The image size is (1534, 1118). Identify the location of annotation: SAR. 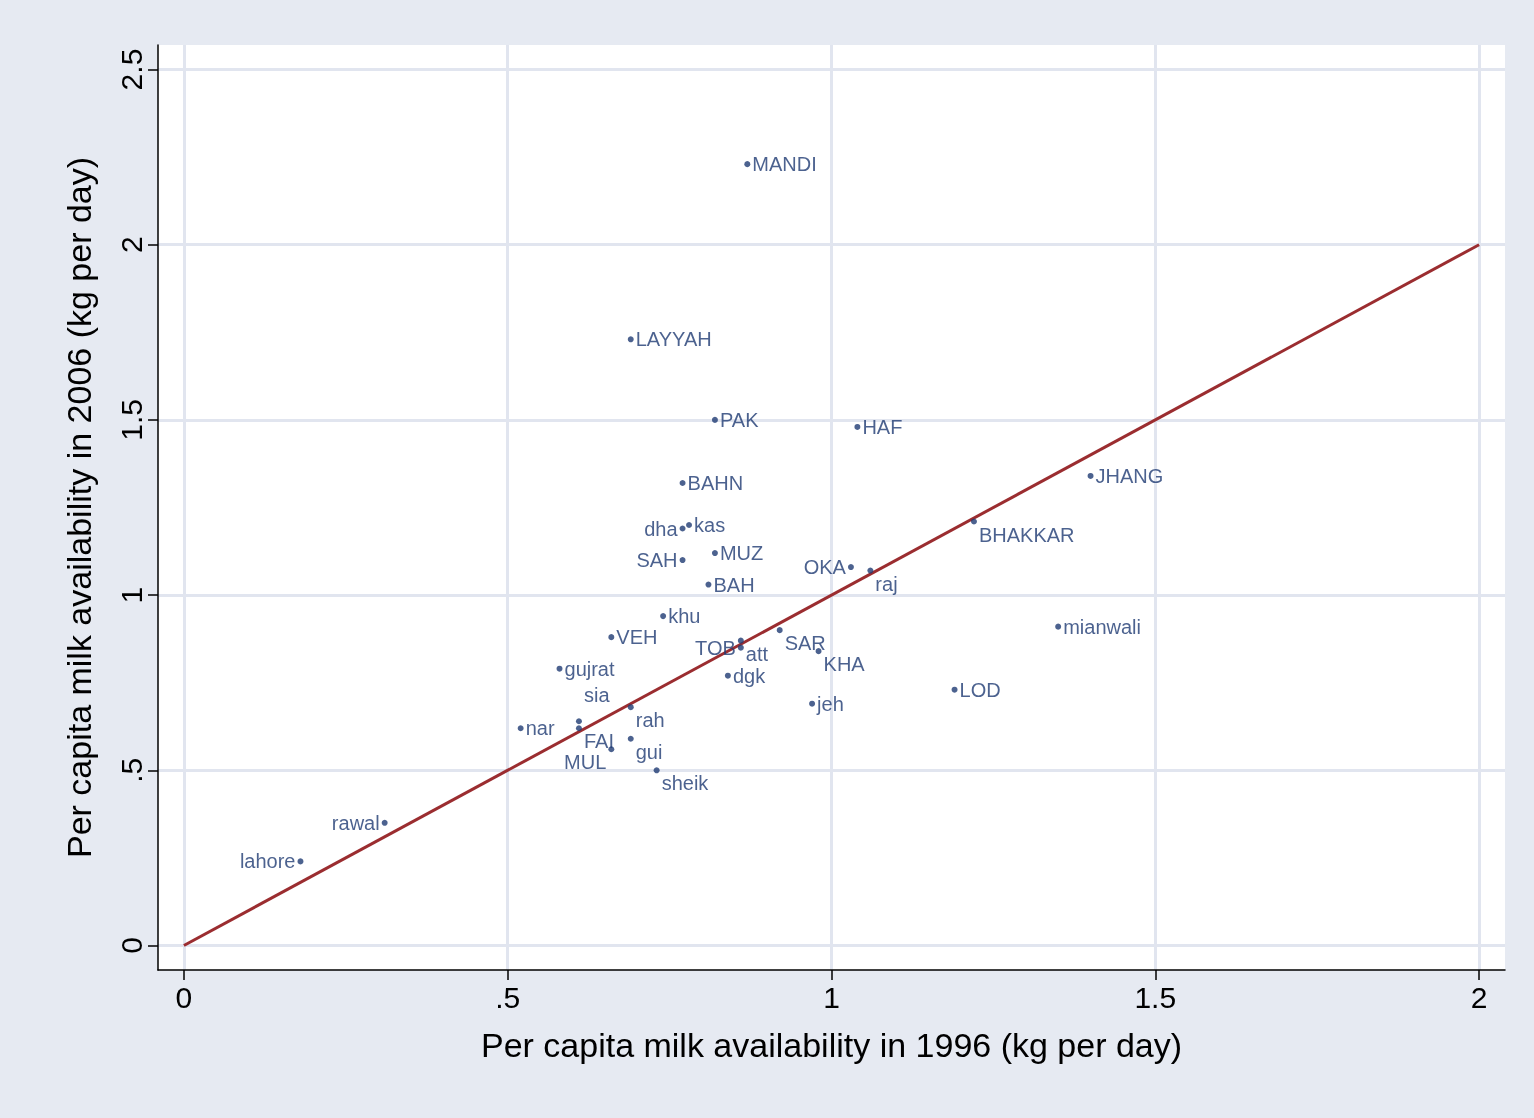
(805, 643).